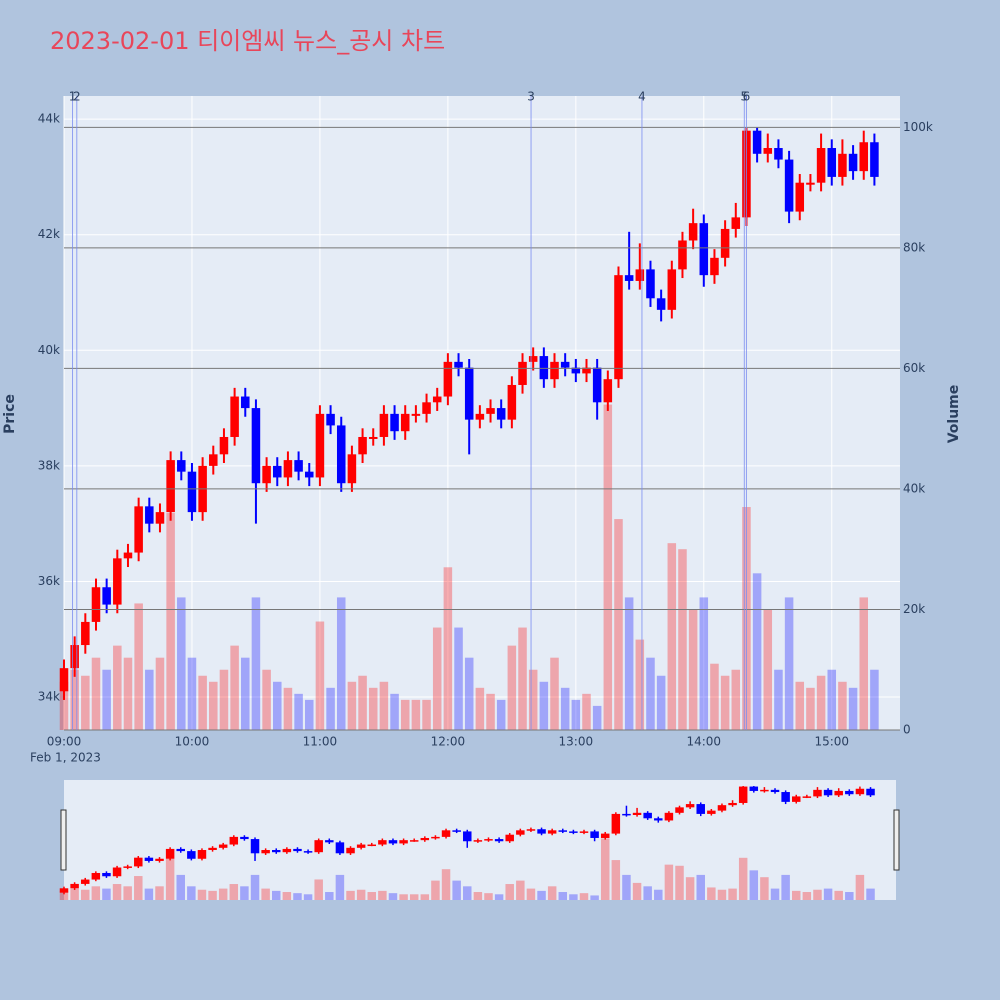  What do you see at coordinates (448, 742) in the screenshot?
I see `x-tick-label: 12:00` at bounding box center [448, 742].